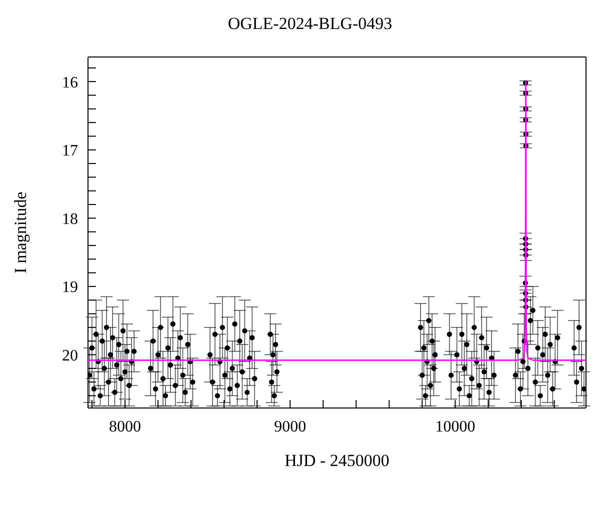 This screenshot has width=600, height=512. Describe the element at coordinates (124, 427) in the screenshot. I see `x-tick-label: 8000` at that location.